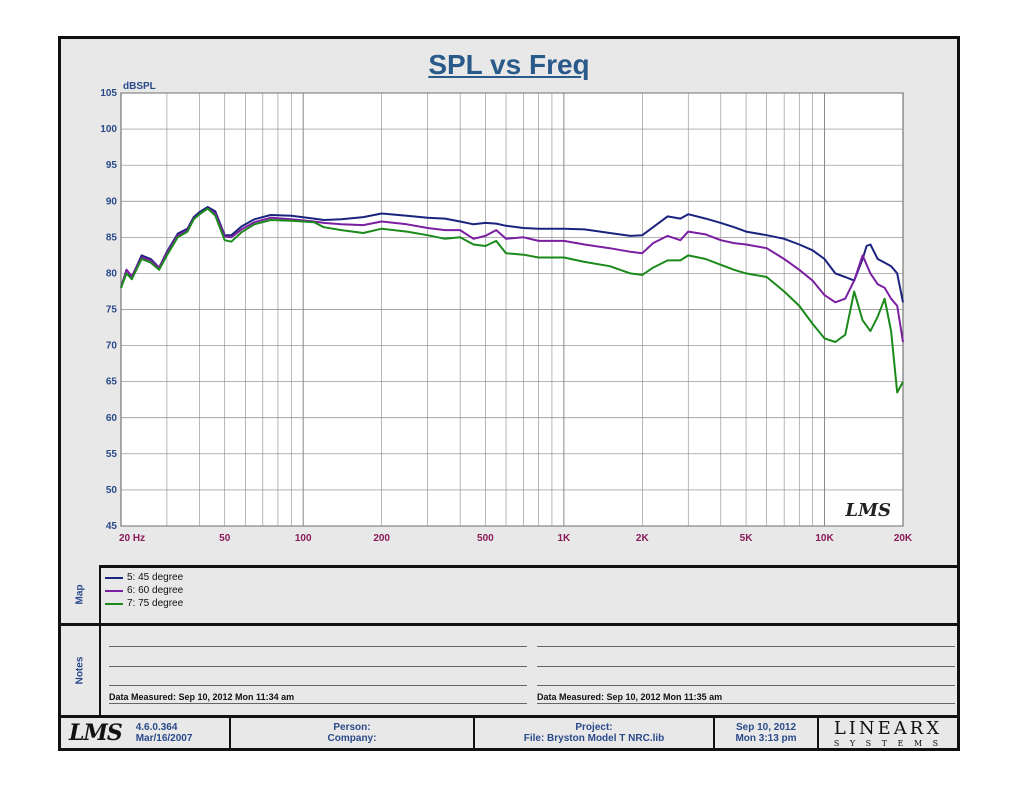  Describe the element at coordinates (108, 93) in the screenshot. I see `y-tick-label: 105` at that location.